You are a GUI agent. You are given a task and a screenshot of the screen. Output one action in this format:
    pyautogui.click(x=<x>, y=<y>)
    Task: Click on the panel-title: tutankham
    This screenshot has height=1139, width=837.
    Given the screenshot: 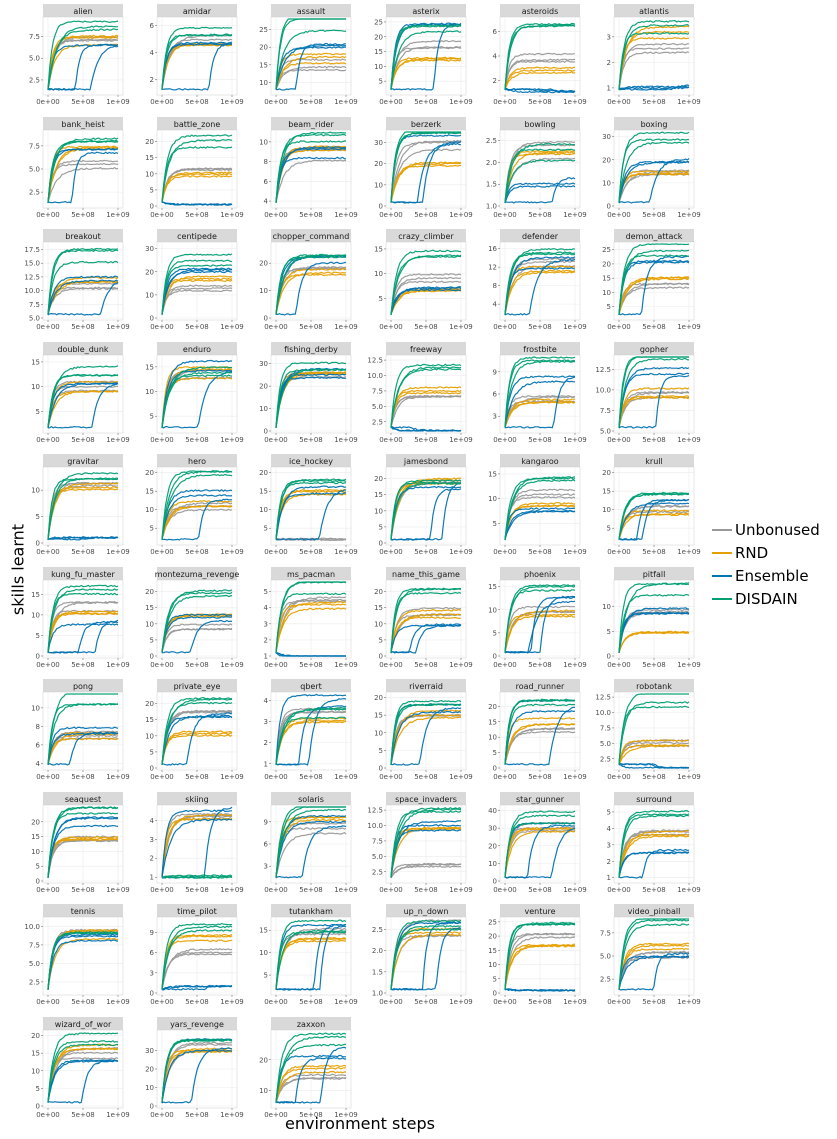 What is the action you would take?
    pyautogui.click(x=311, y=911)
    